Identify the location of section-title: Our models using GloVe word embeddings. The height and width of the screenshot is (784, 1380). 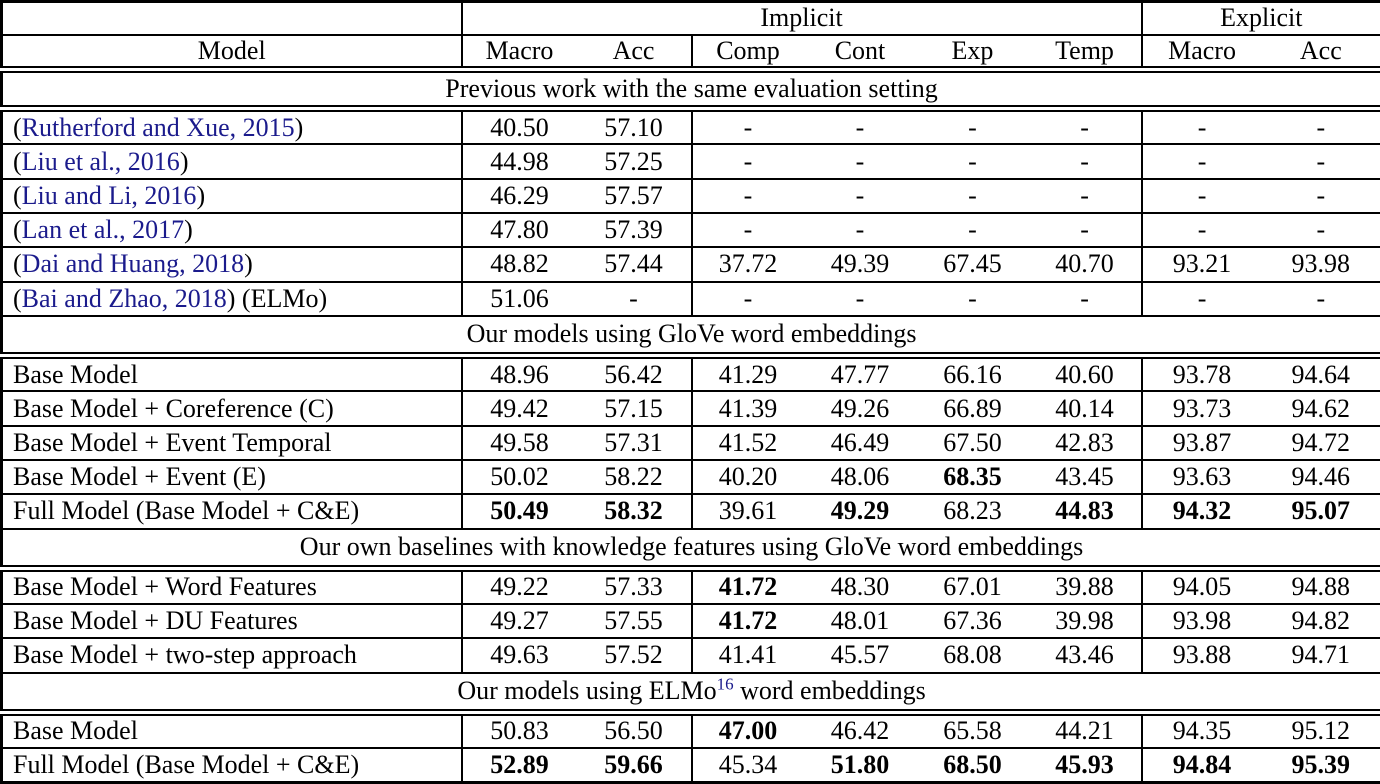
(691, 334).